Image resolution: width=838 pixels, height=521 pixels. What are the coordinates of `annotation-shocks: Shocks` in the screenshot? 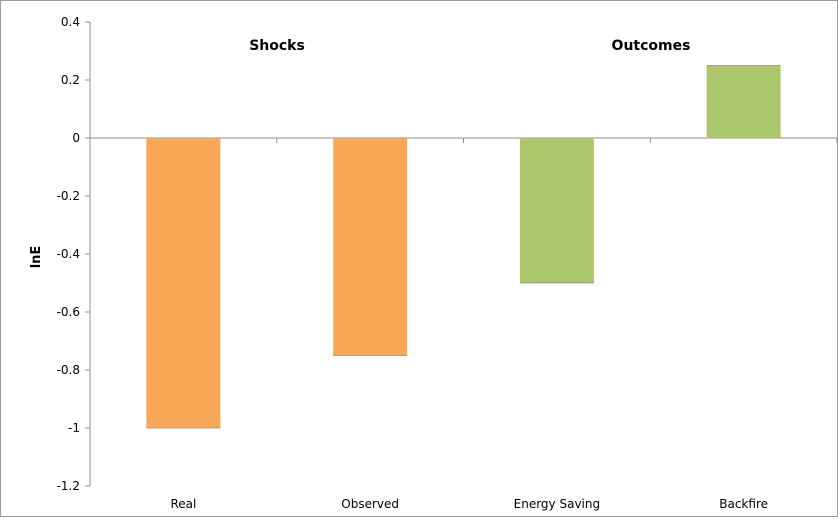 It's located at (277, 46).